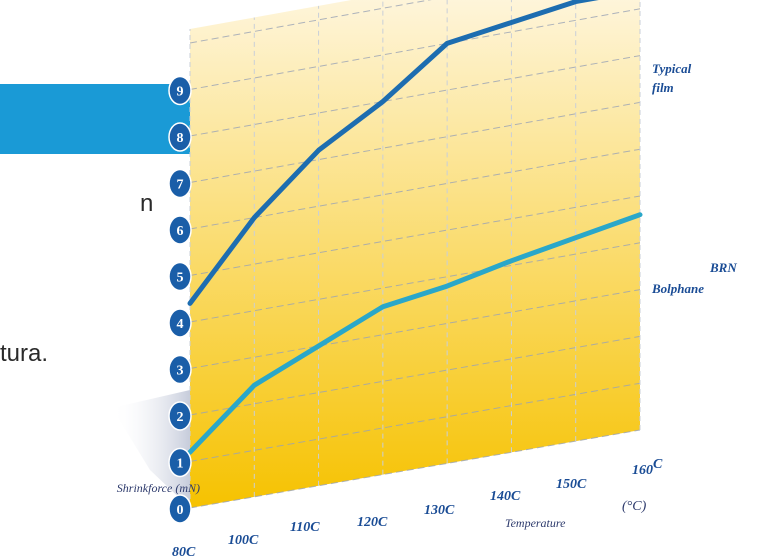 Image resolution: width=780 pixels, height=560 pixels. I want to click on y-tick-label: 4, so click(180, 324).